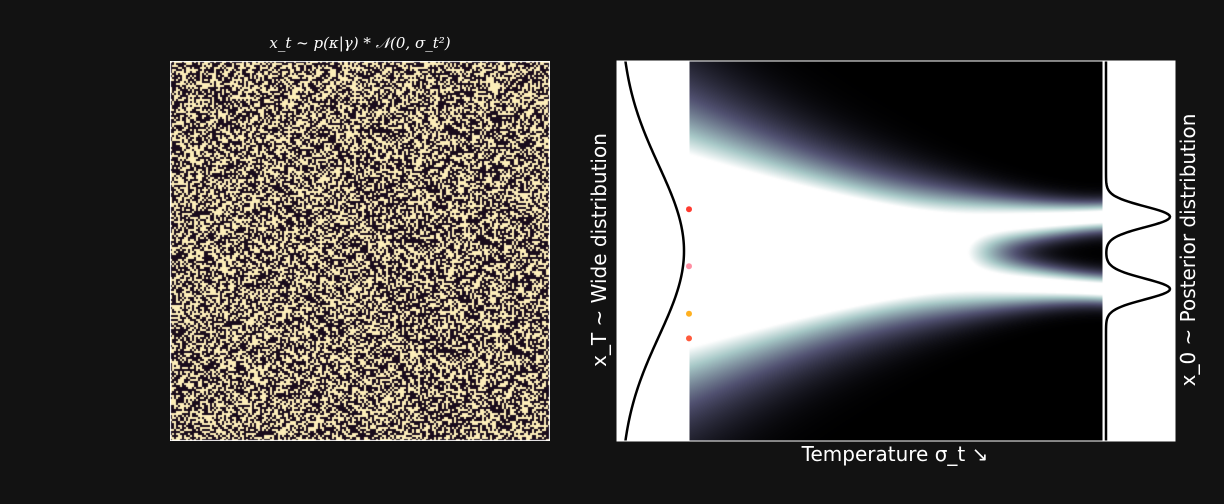 The height and width of the screenshot is (504, 1224). I want to click on y-axis-label-left-text: x_T ~ Wide distribution, so click(599, 250).